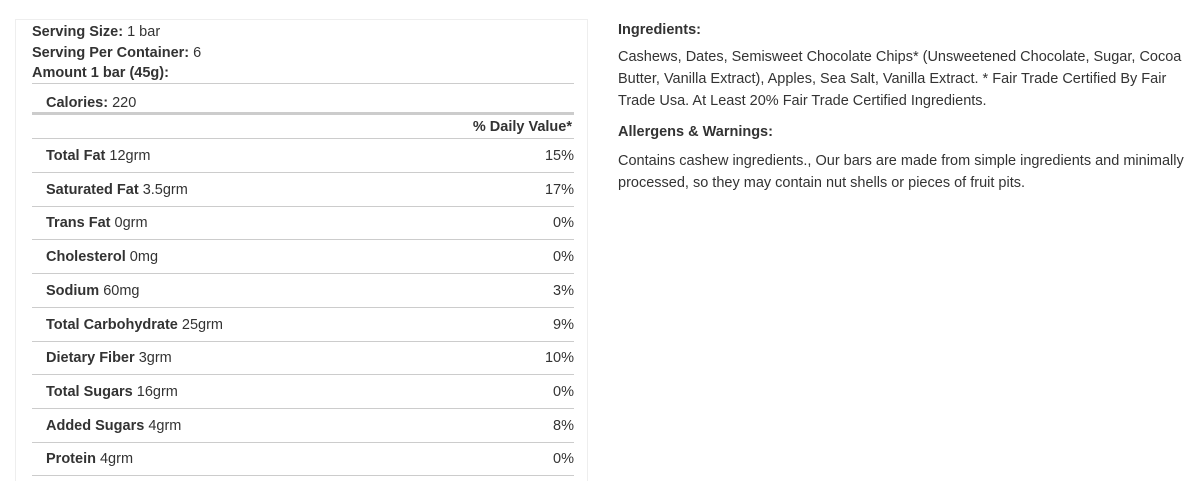  Describe the element at coordinates (121, 290) in the screenshot. I see `nutrient-amount: 60mg` at that location.